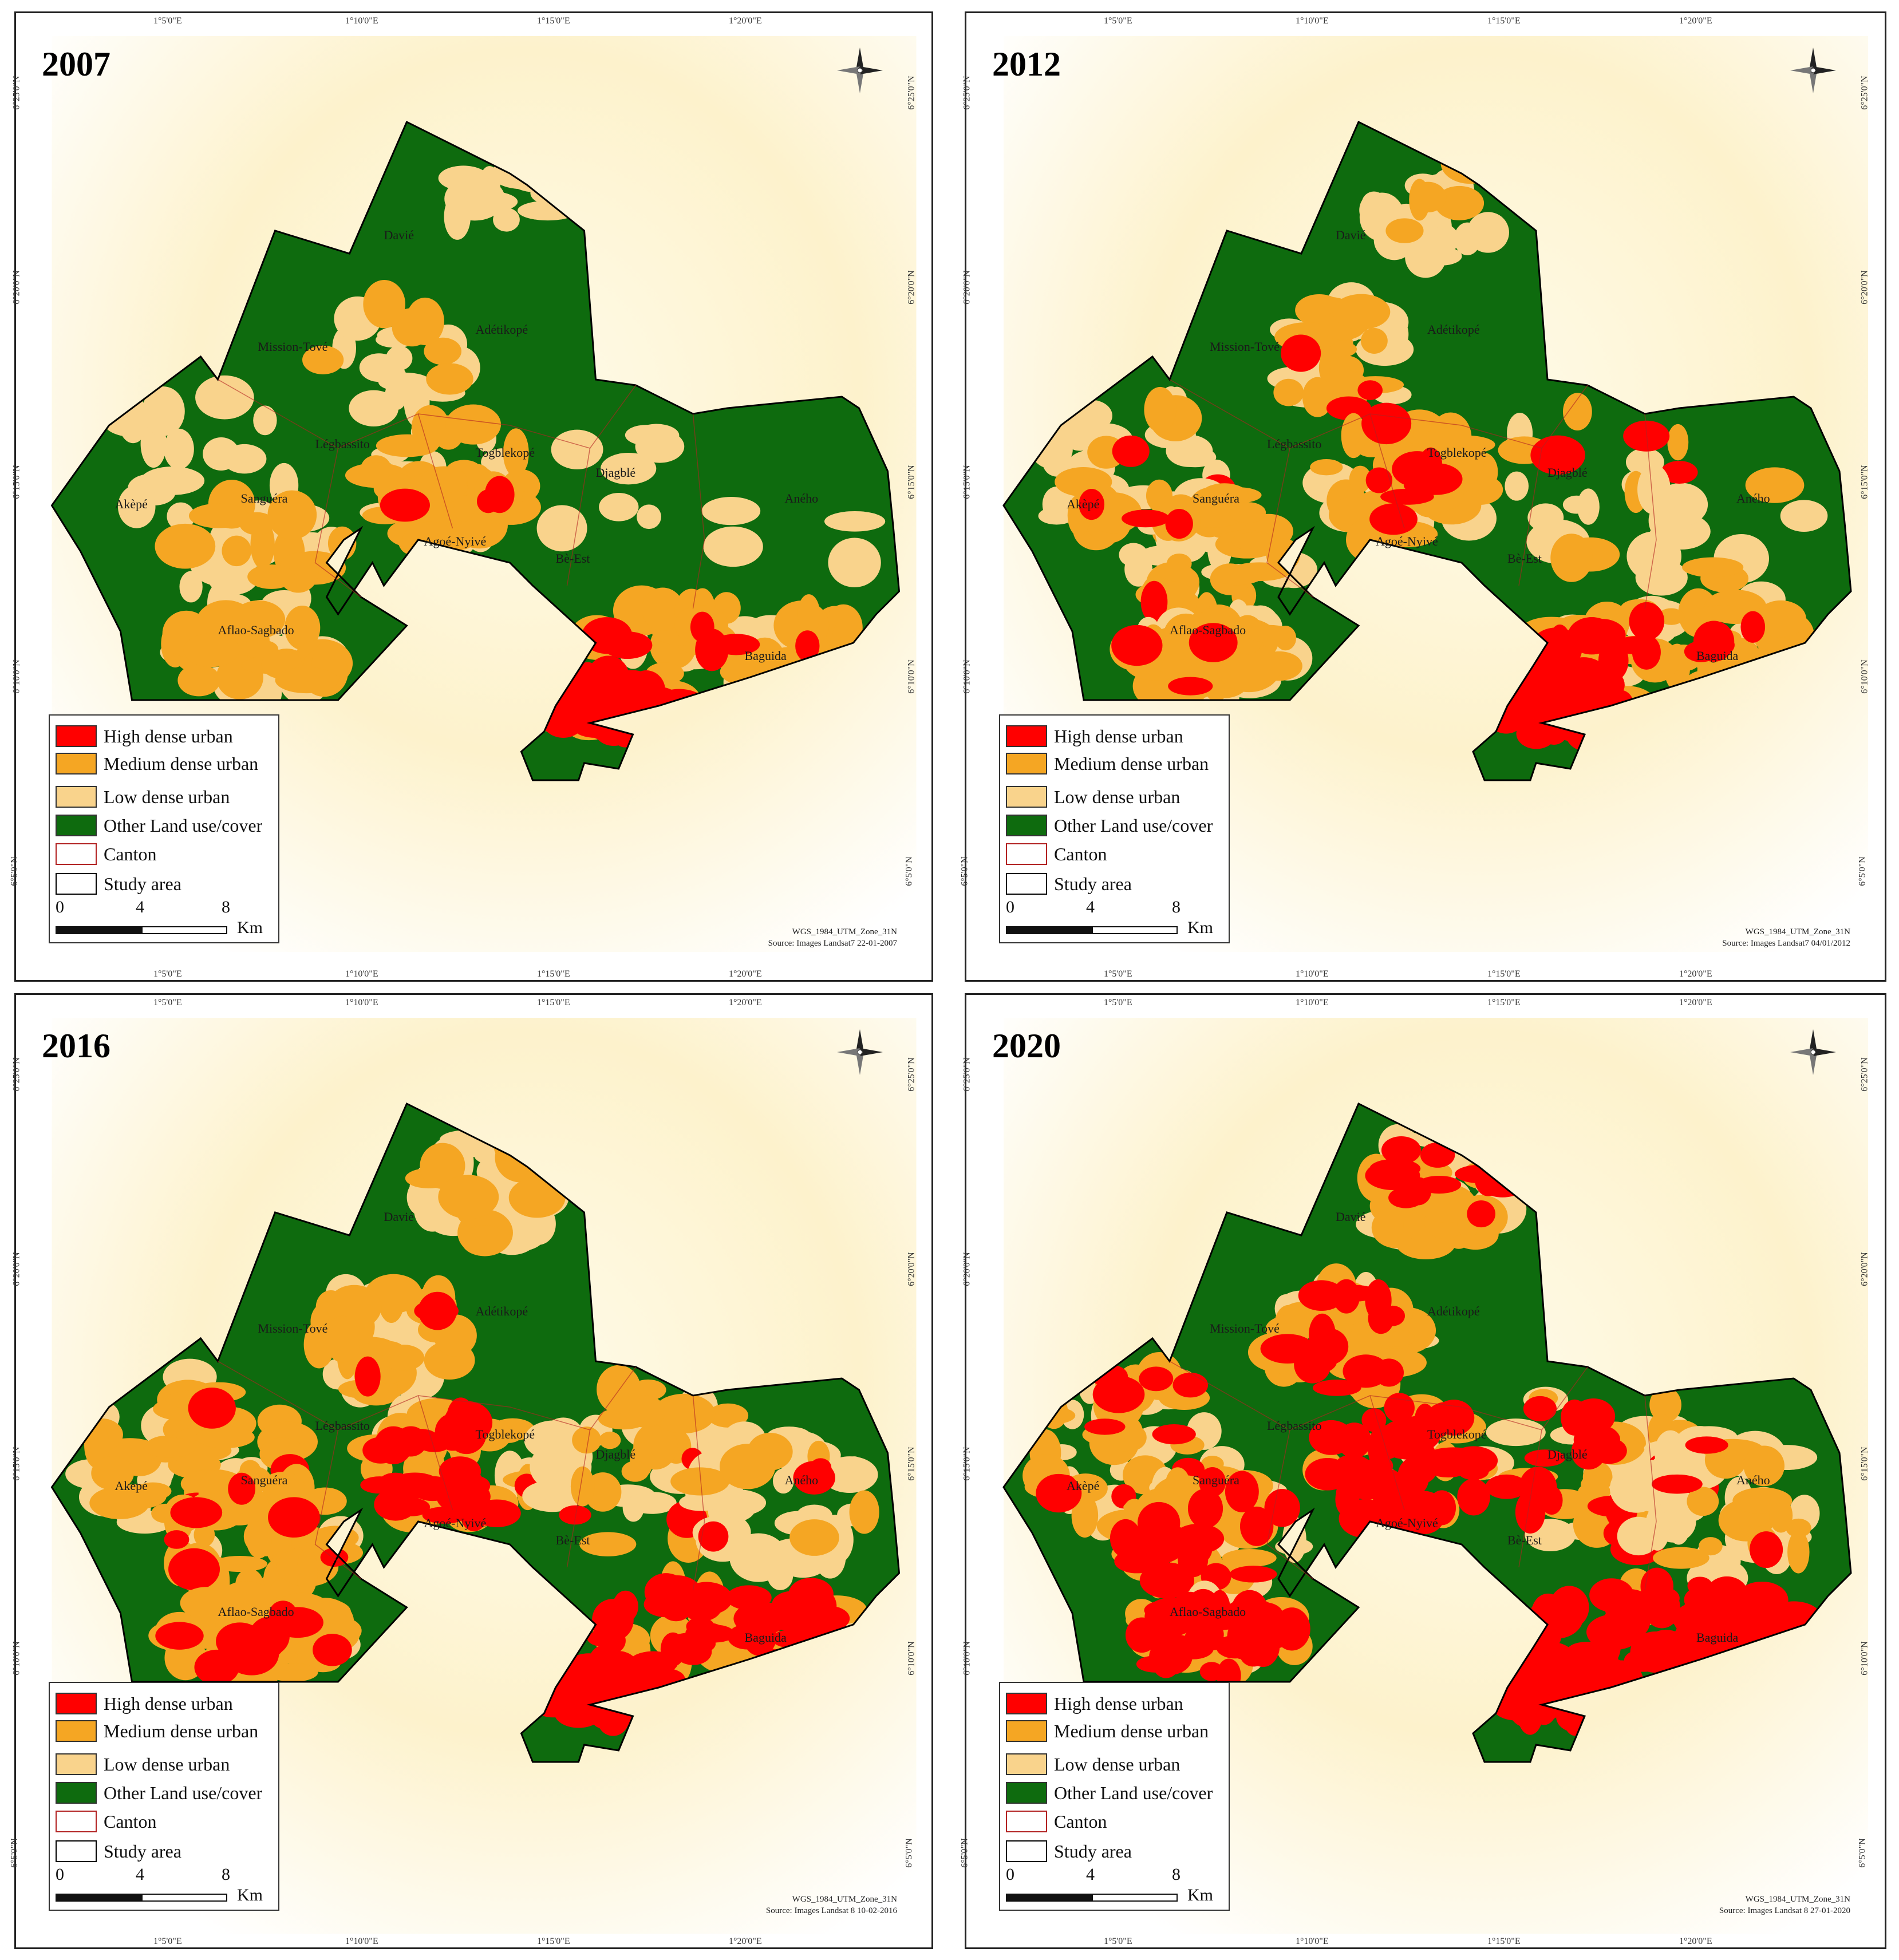  What do you see at coordinates (226, 1874) in the screenshot?
I see `scale-tick-label: 8` at bounding box center [226, 1874].